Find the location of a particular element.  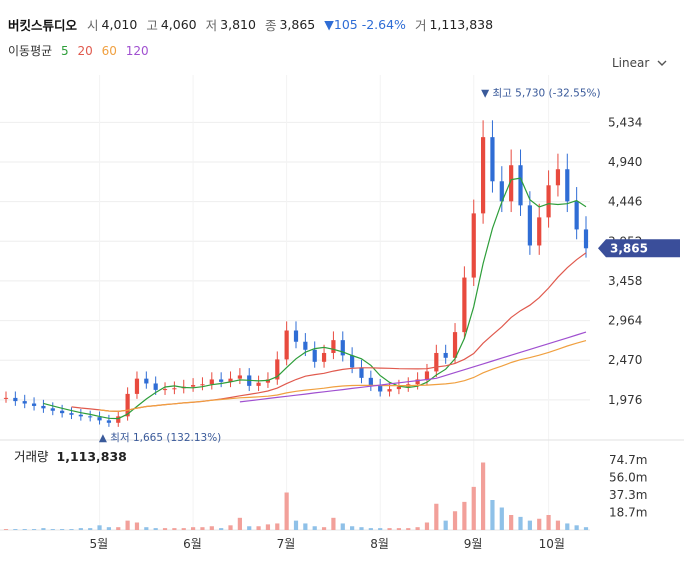

volume-tick-label: 56.0m is located at coordinates (628, 478).